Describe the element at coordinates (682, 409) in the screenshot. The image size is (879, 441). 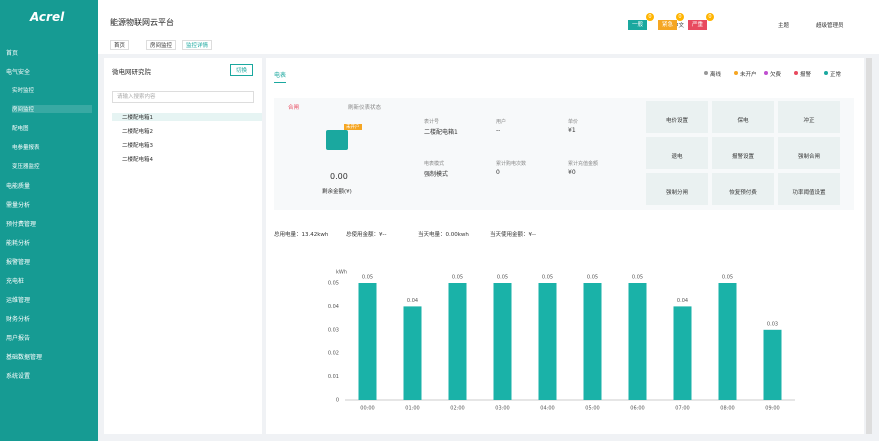
I see `x-tick-label: 07:00` at that location.